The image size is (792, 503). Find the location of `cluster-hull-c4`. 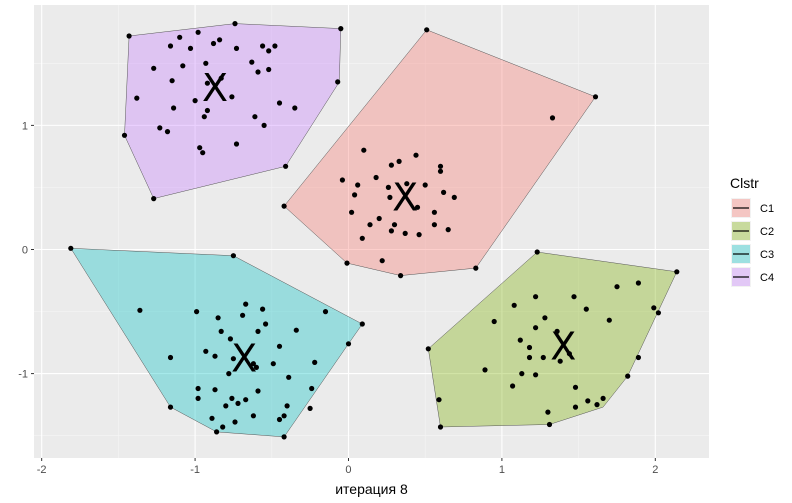

cluster-hull-c4 is located at coordinates (233, 111).